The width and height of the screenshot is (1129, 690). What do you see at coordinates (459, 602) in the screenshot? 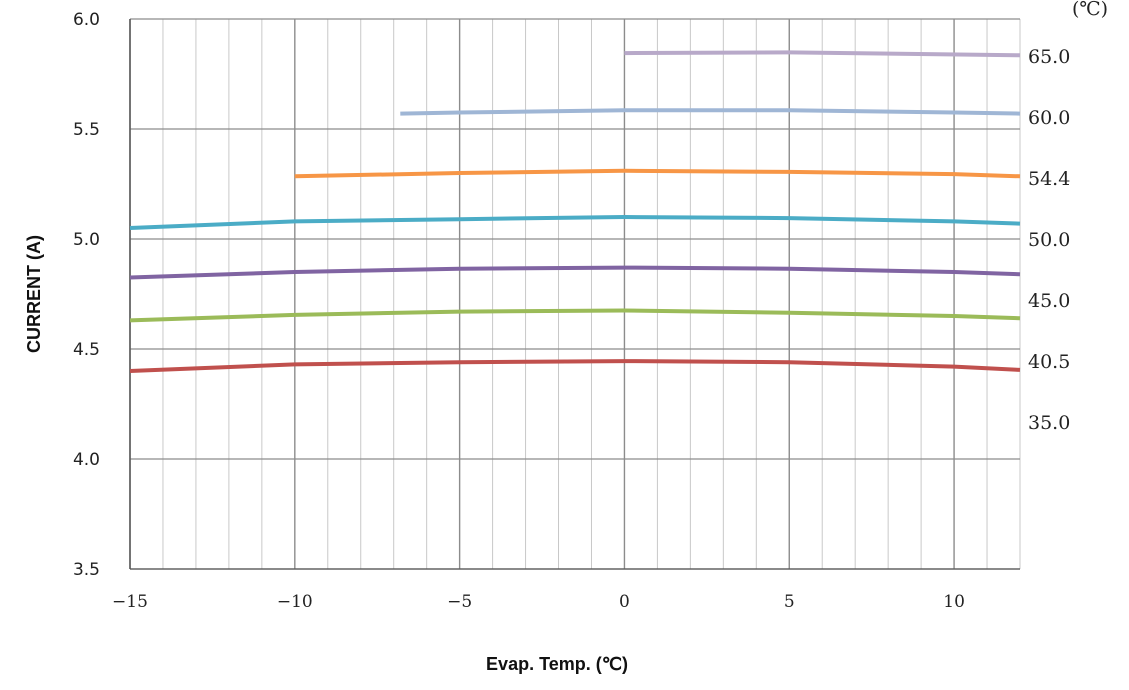
I see `x-tick-label: −5` at bounding box center [459, 602].